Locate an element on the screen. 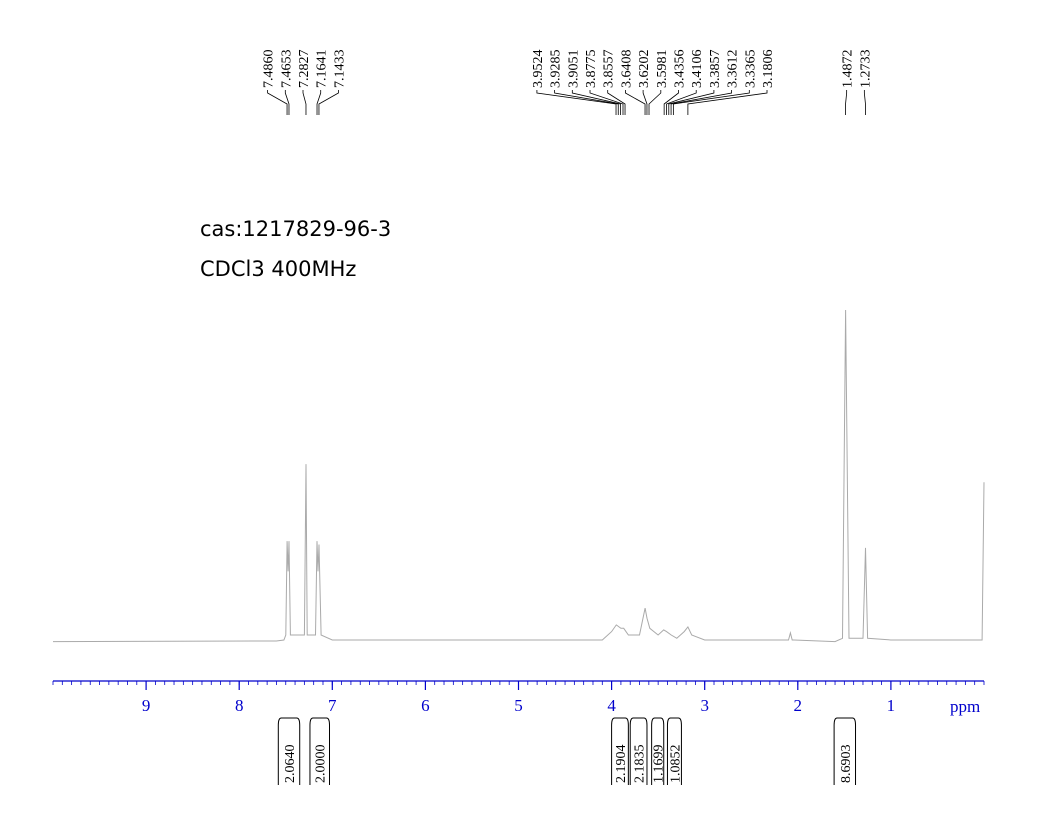  peak-label: 1.2733 is located at coordinates (865, 69).